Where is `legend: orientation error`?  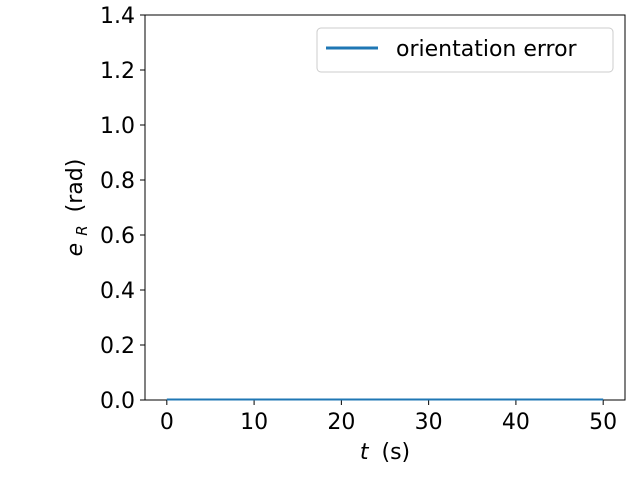 legend: orientation error is located at coordinates (465, 50).